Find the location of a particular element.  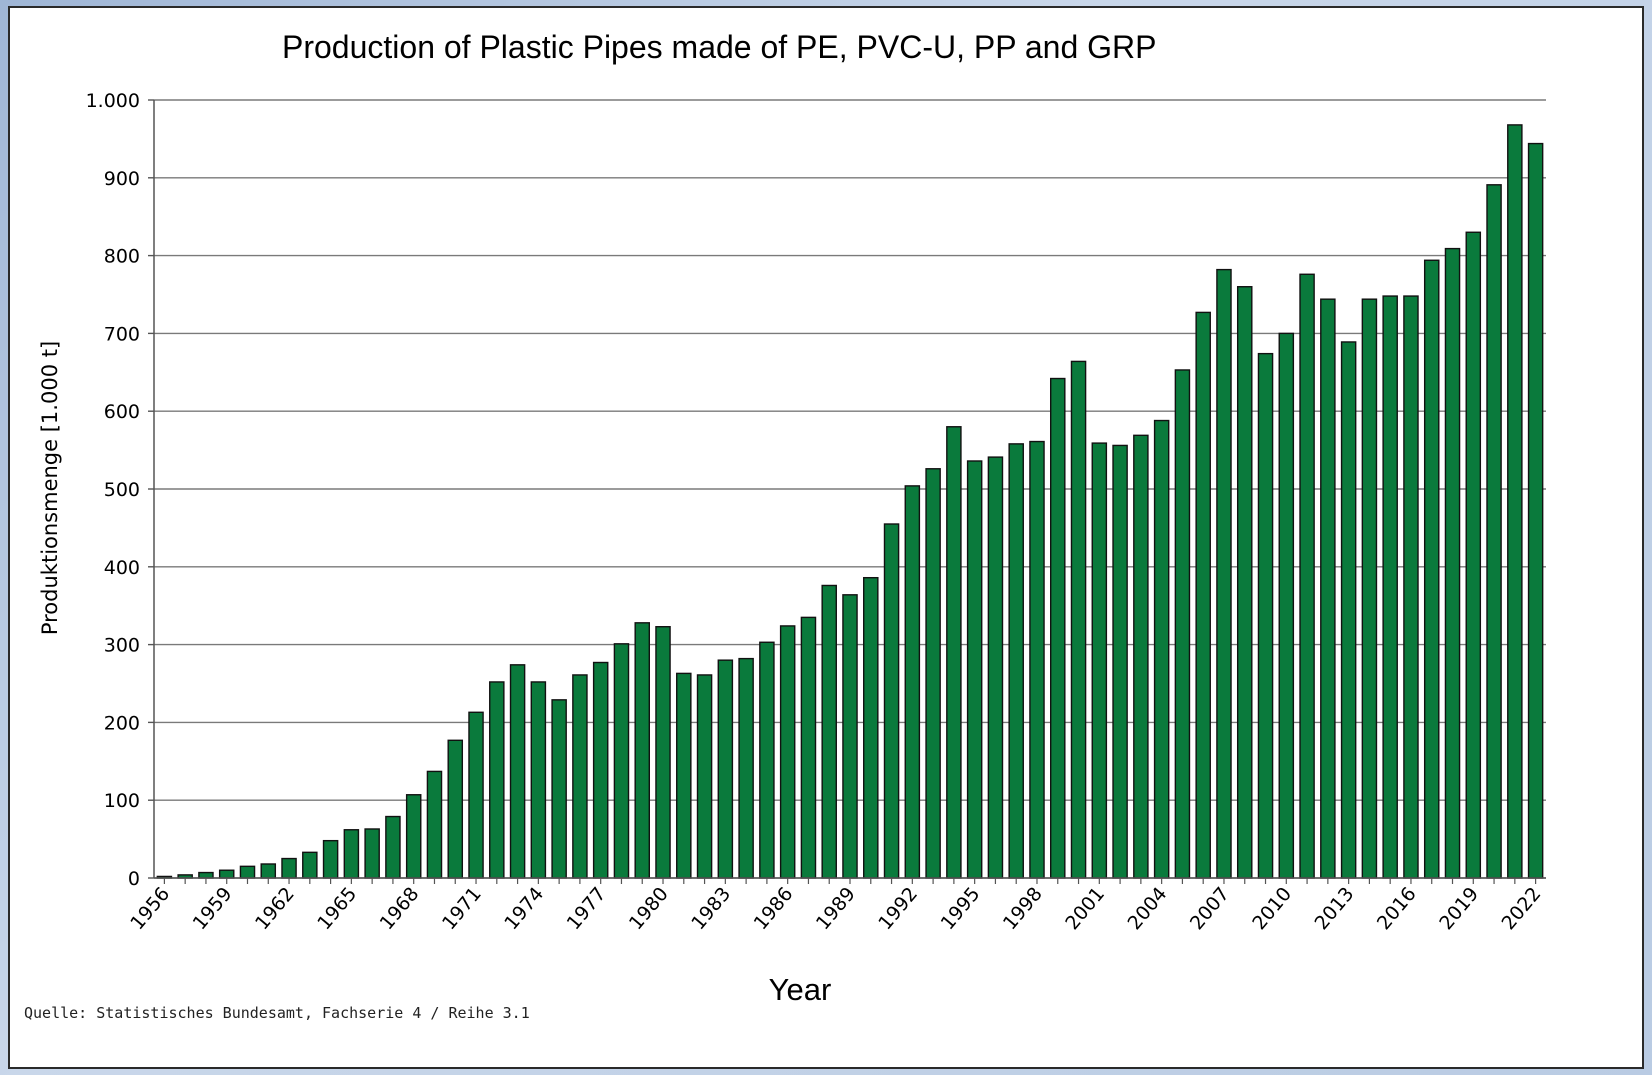

bar-1991 is located at coordinates (891, 701).